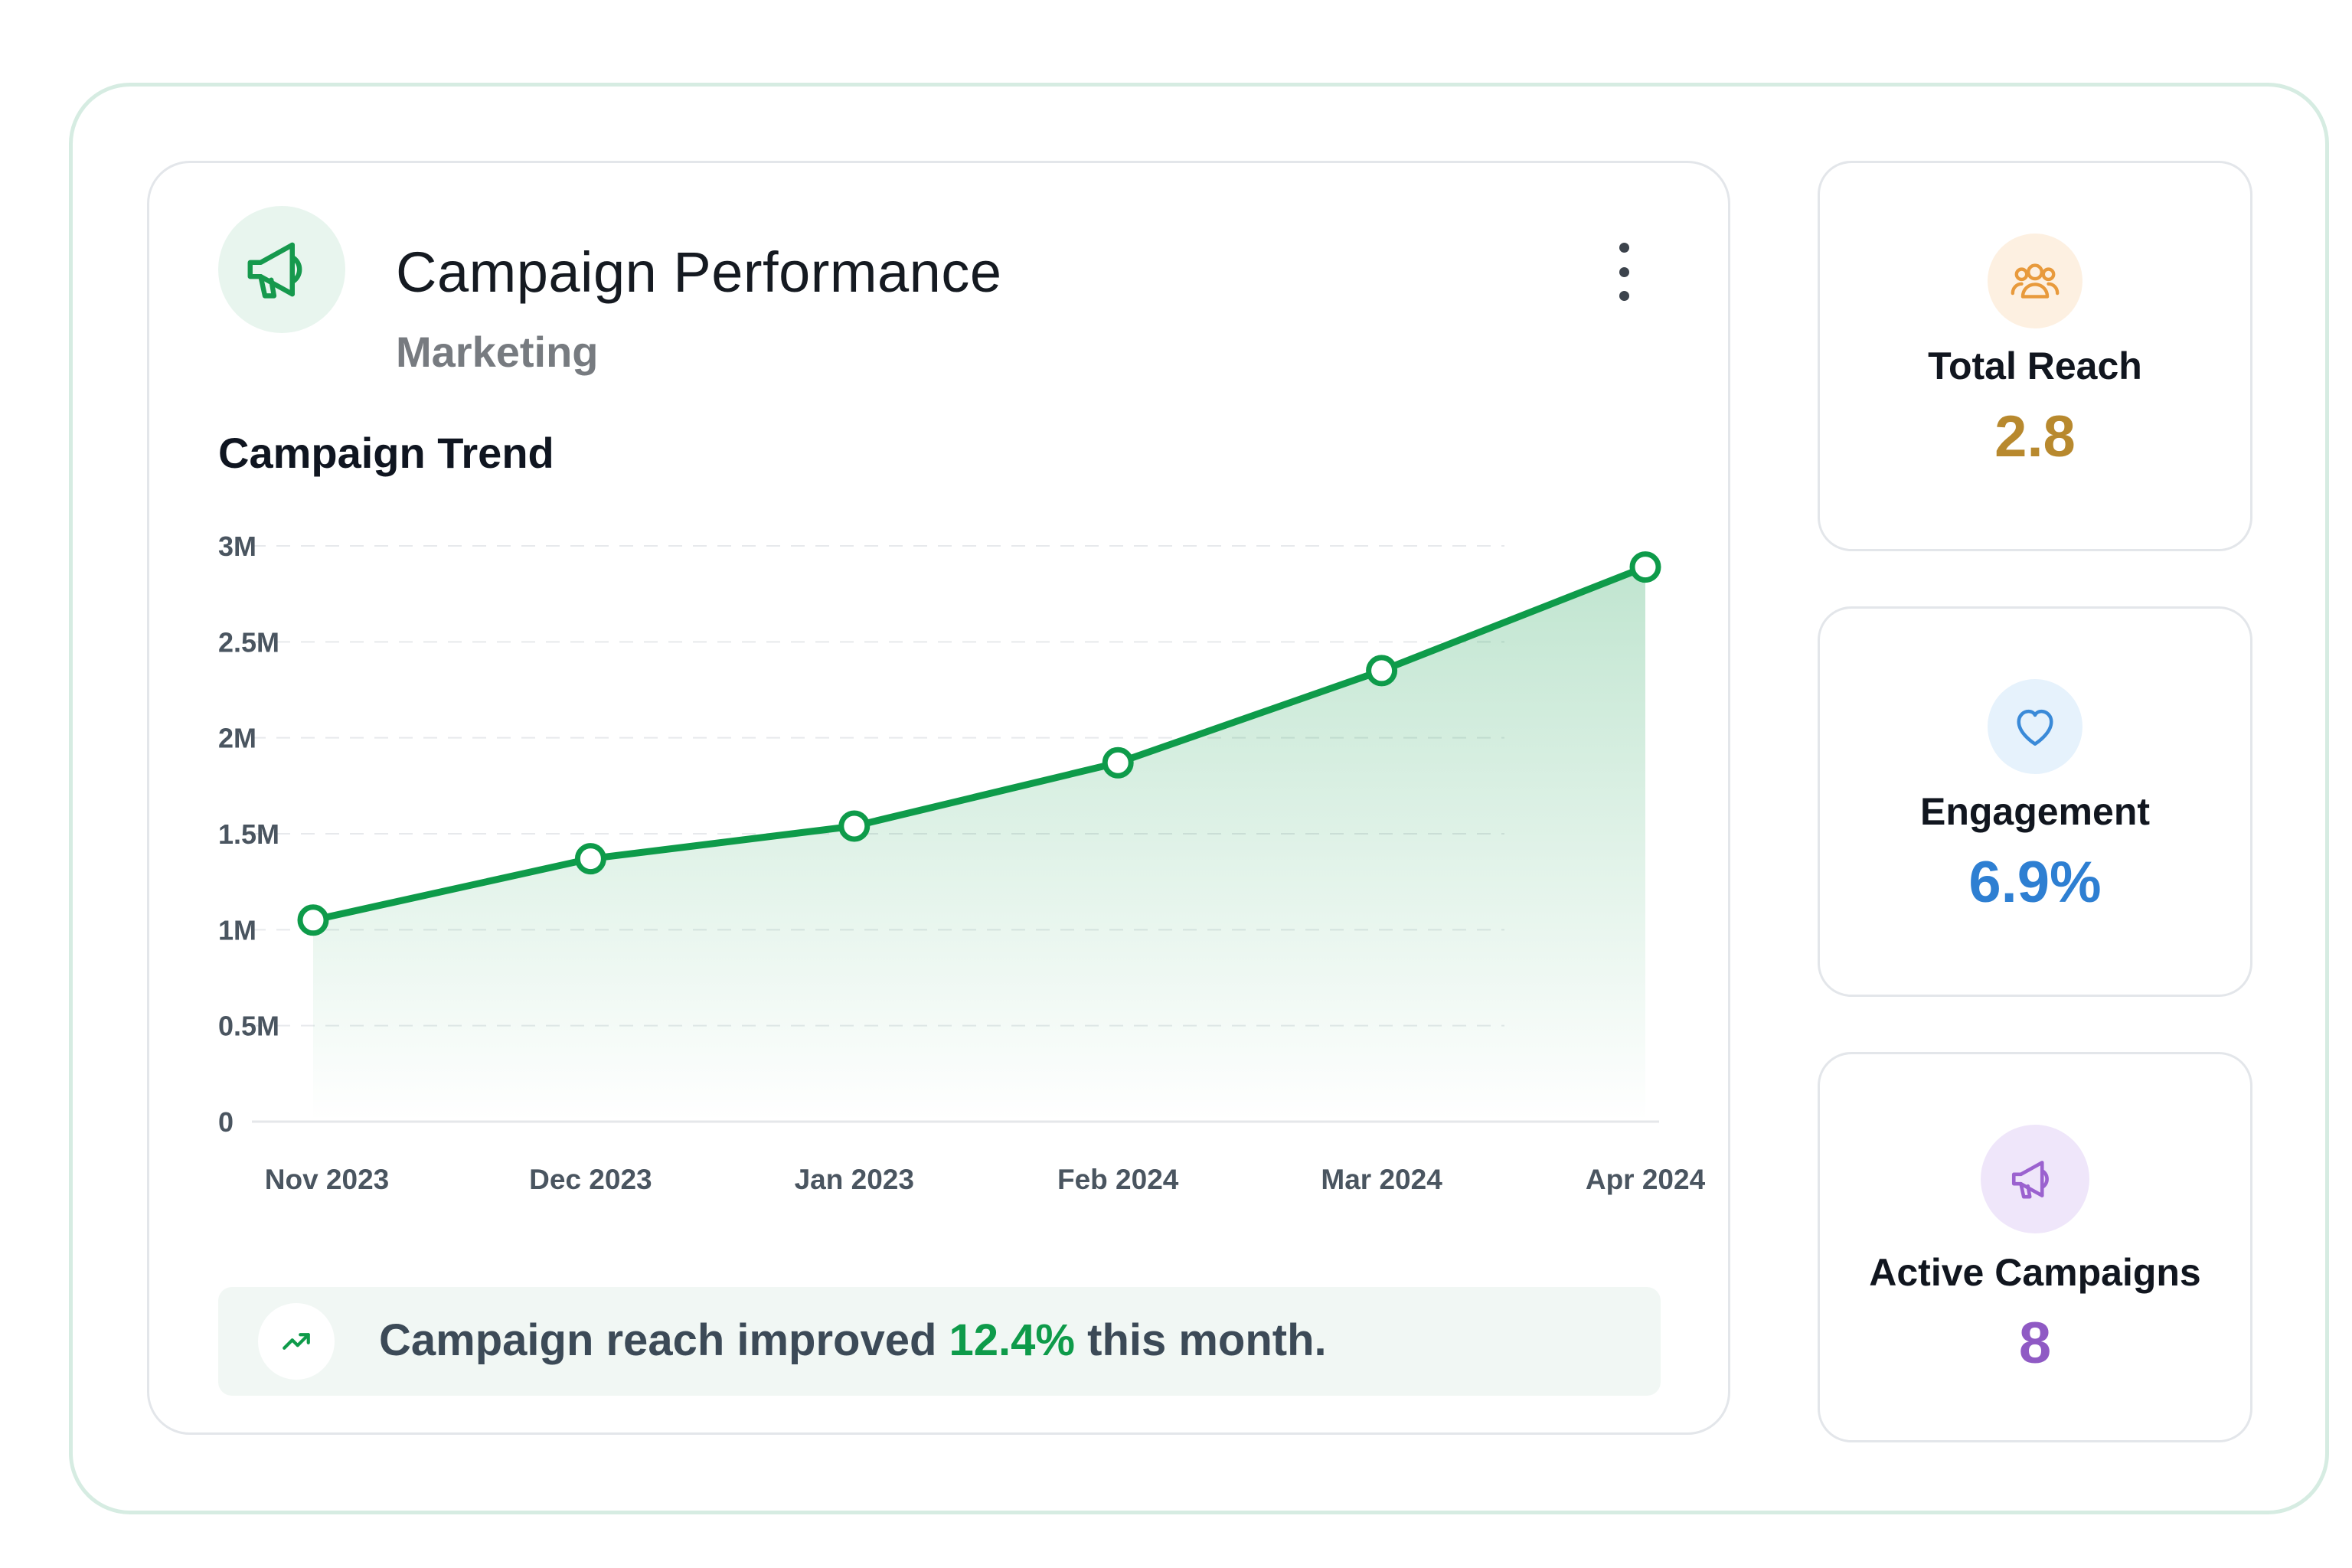 This screenshot has height=1568, width=2352. What do you see at coordinates (1201, 1340) in the screenshot?
I see `insight-text-after: this month.` at bounding box center [1201, 1340].